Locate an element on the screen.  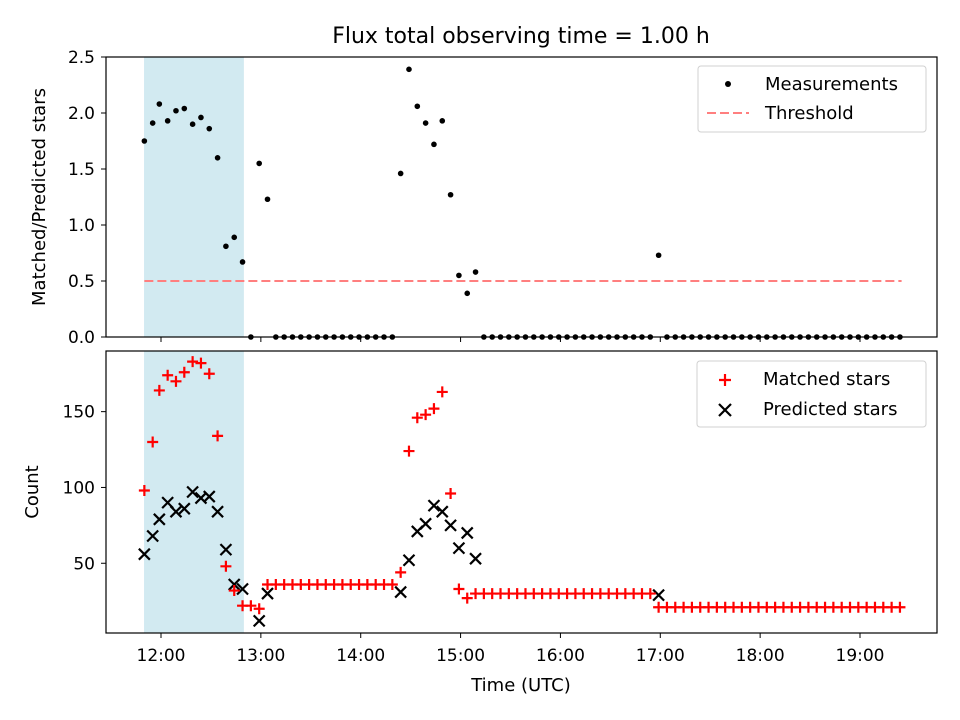
top-y-ticks: 0.0 0.5 1.0 1.5 2.0 2.5 is located at coordinates (87, 198).